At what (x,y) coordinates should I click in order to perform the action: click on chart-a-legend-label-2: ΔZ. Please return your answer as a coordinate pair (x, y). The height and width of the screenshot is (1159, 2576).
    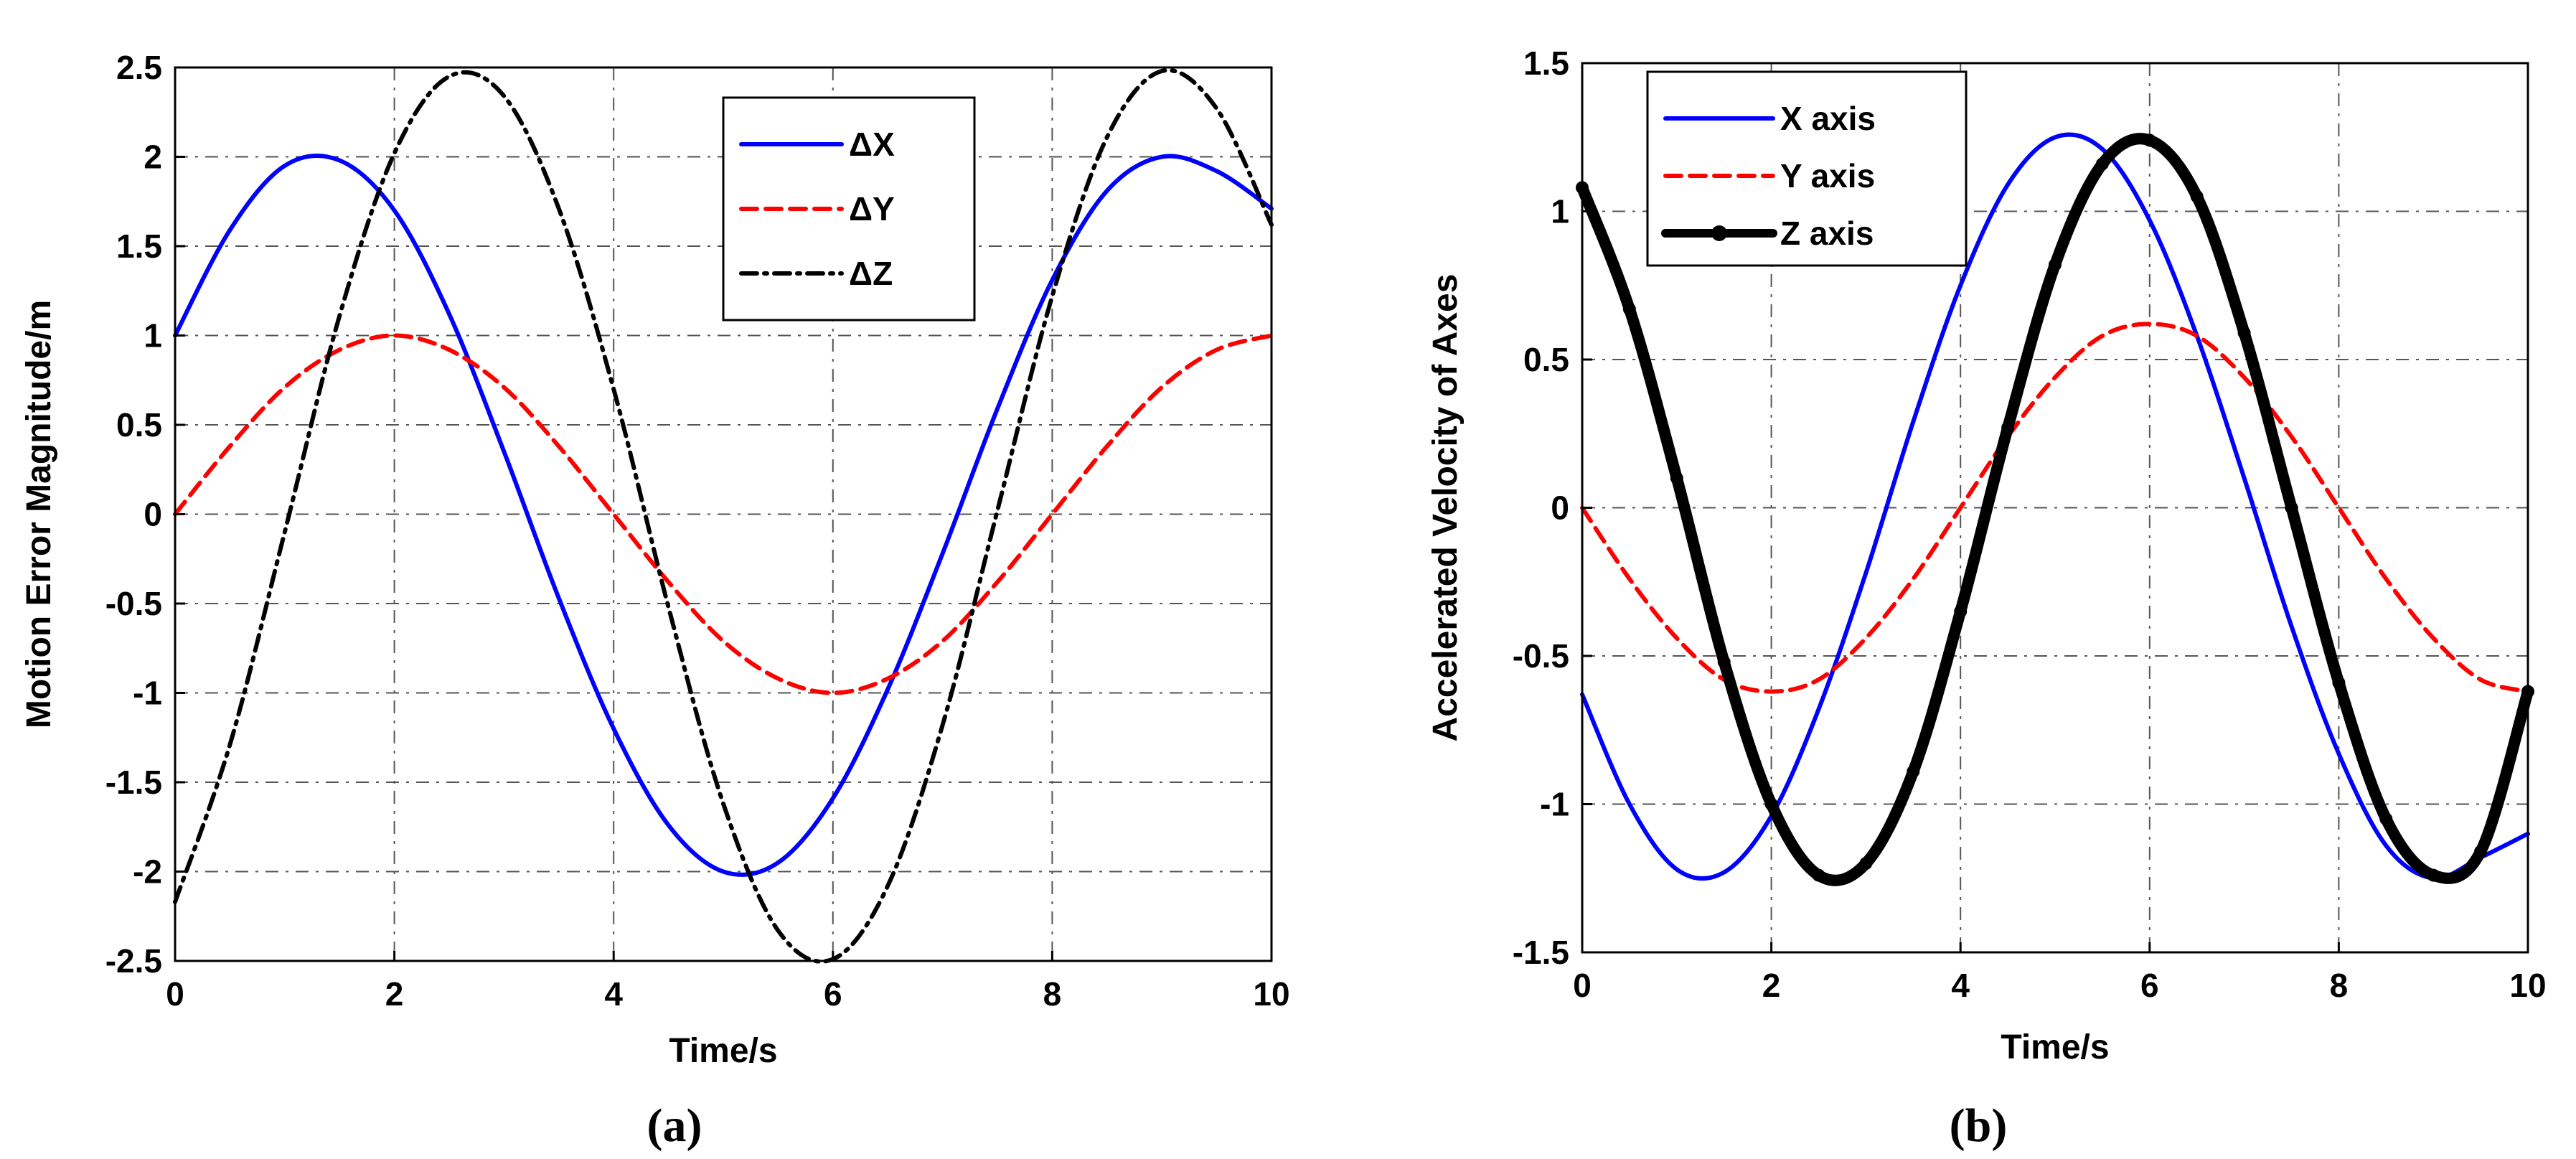
    Looking at the image, I should click on (871, 273).